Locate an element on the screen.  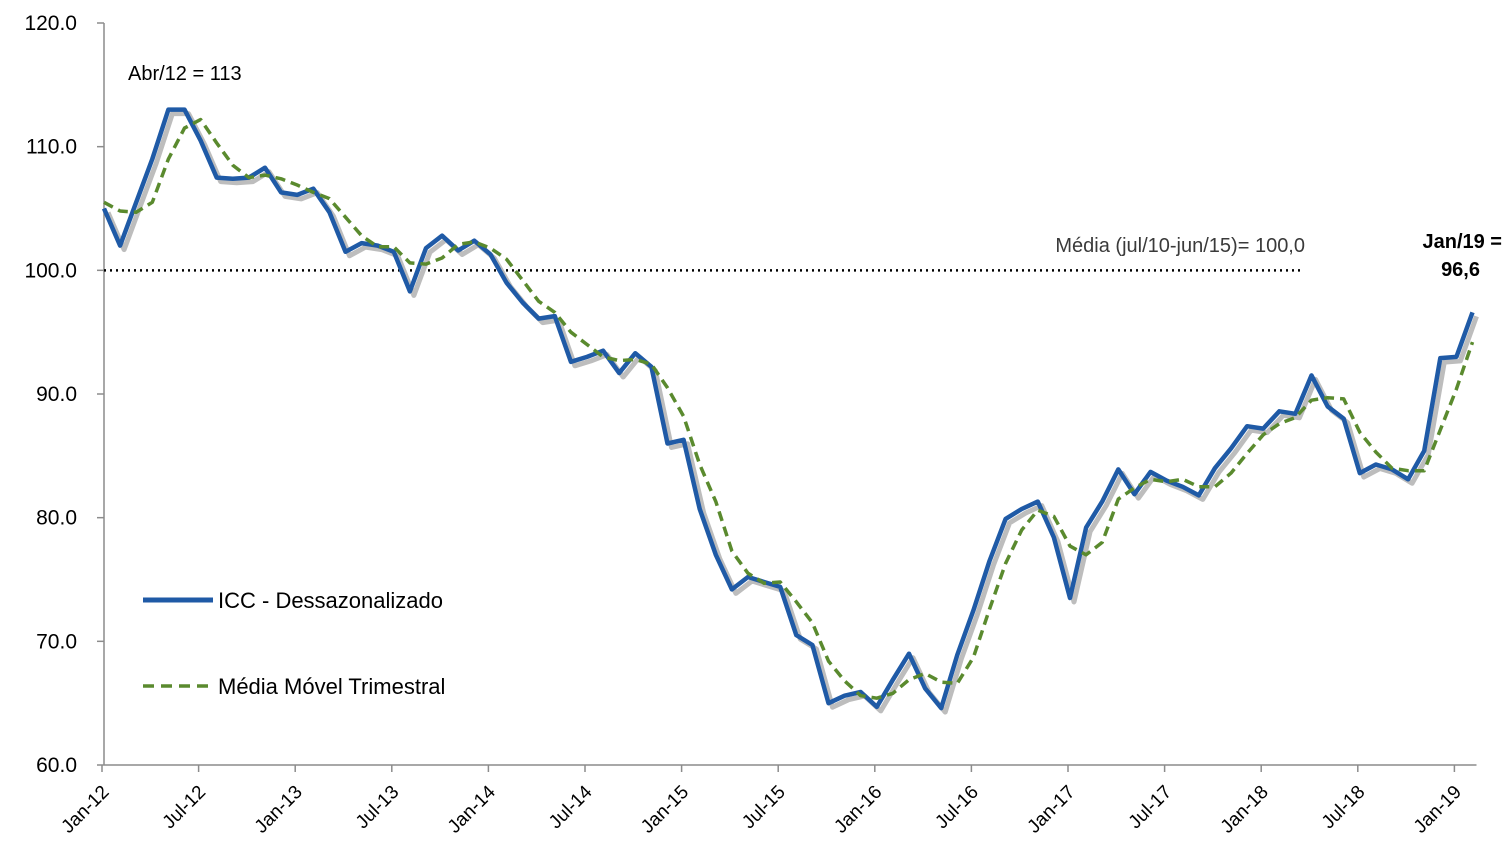
x-tick-label: Jan-17 is located at coordinates (1052, 810).